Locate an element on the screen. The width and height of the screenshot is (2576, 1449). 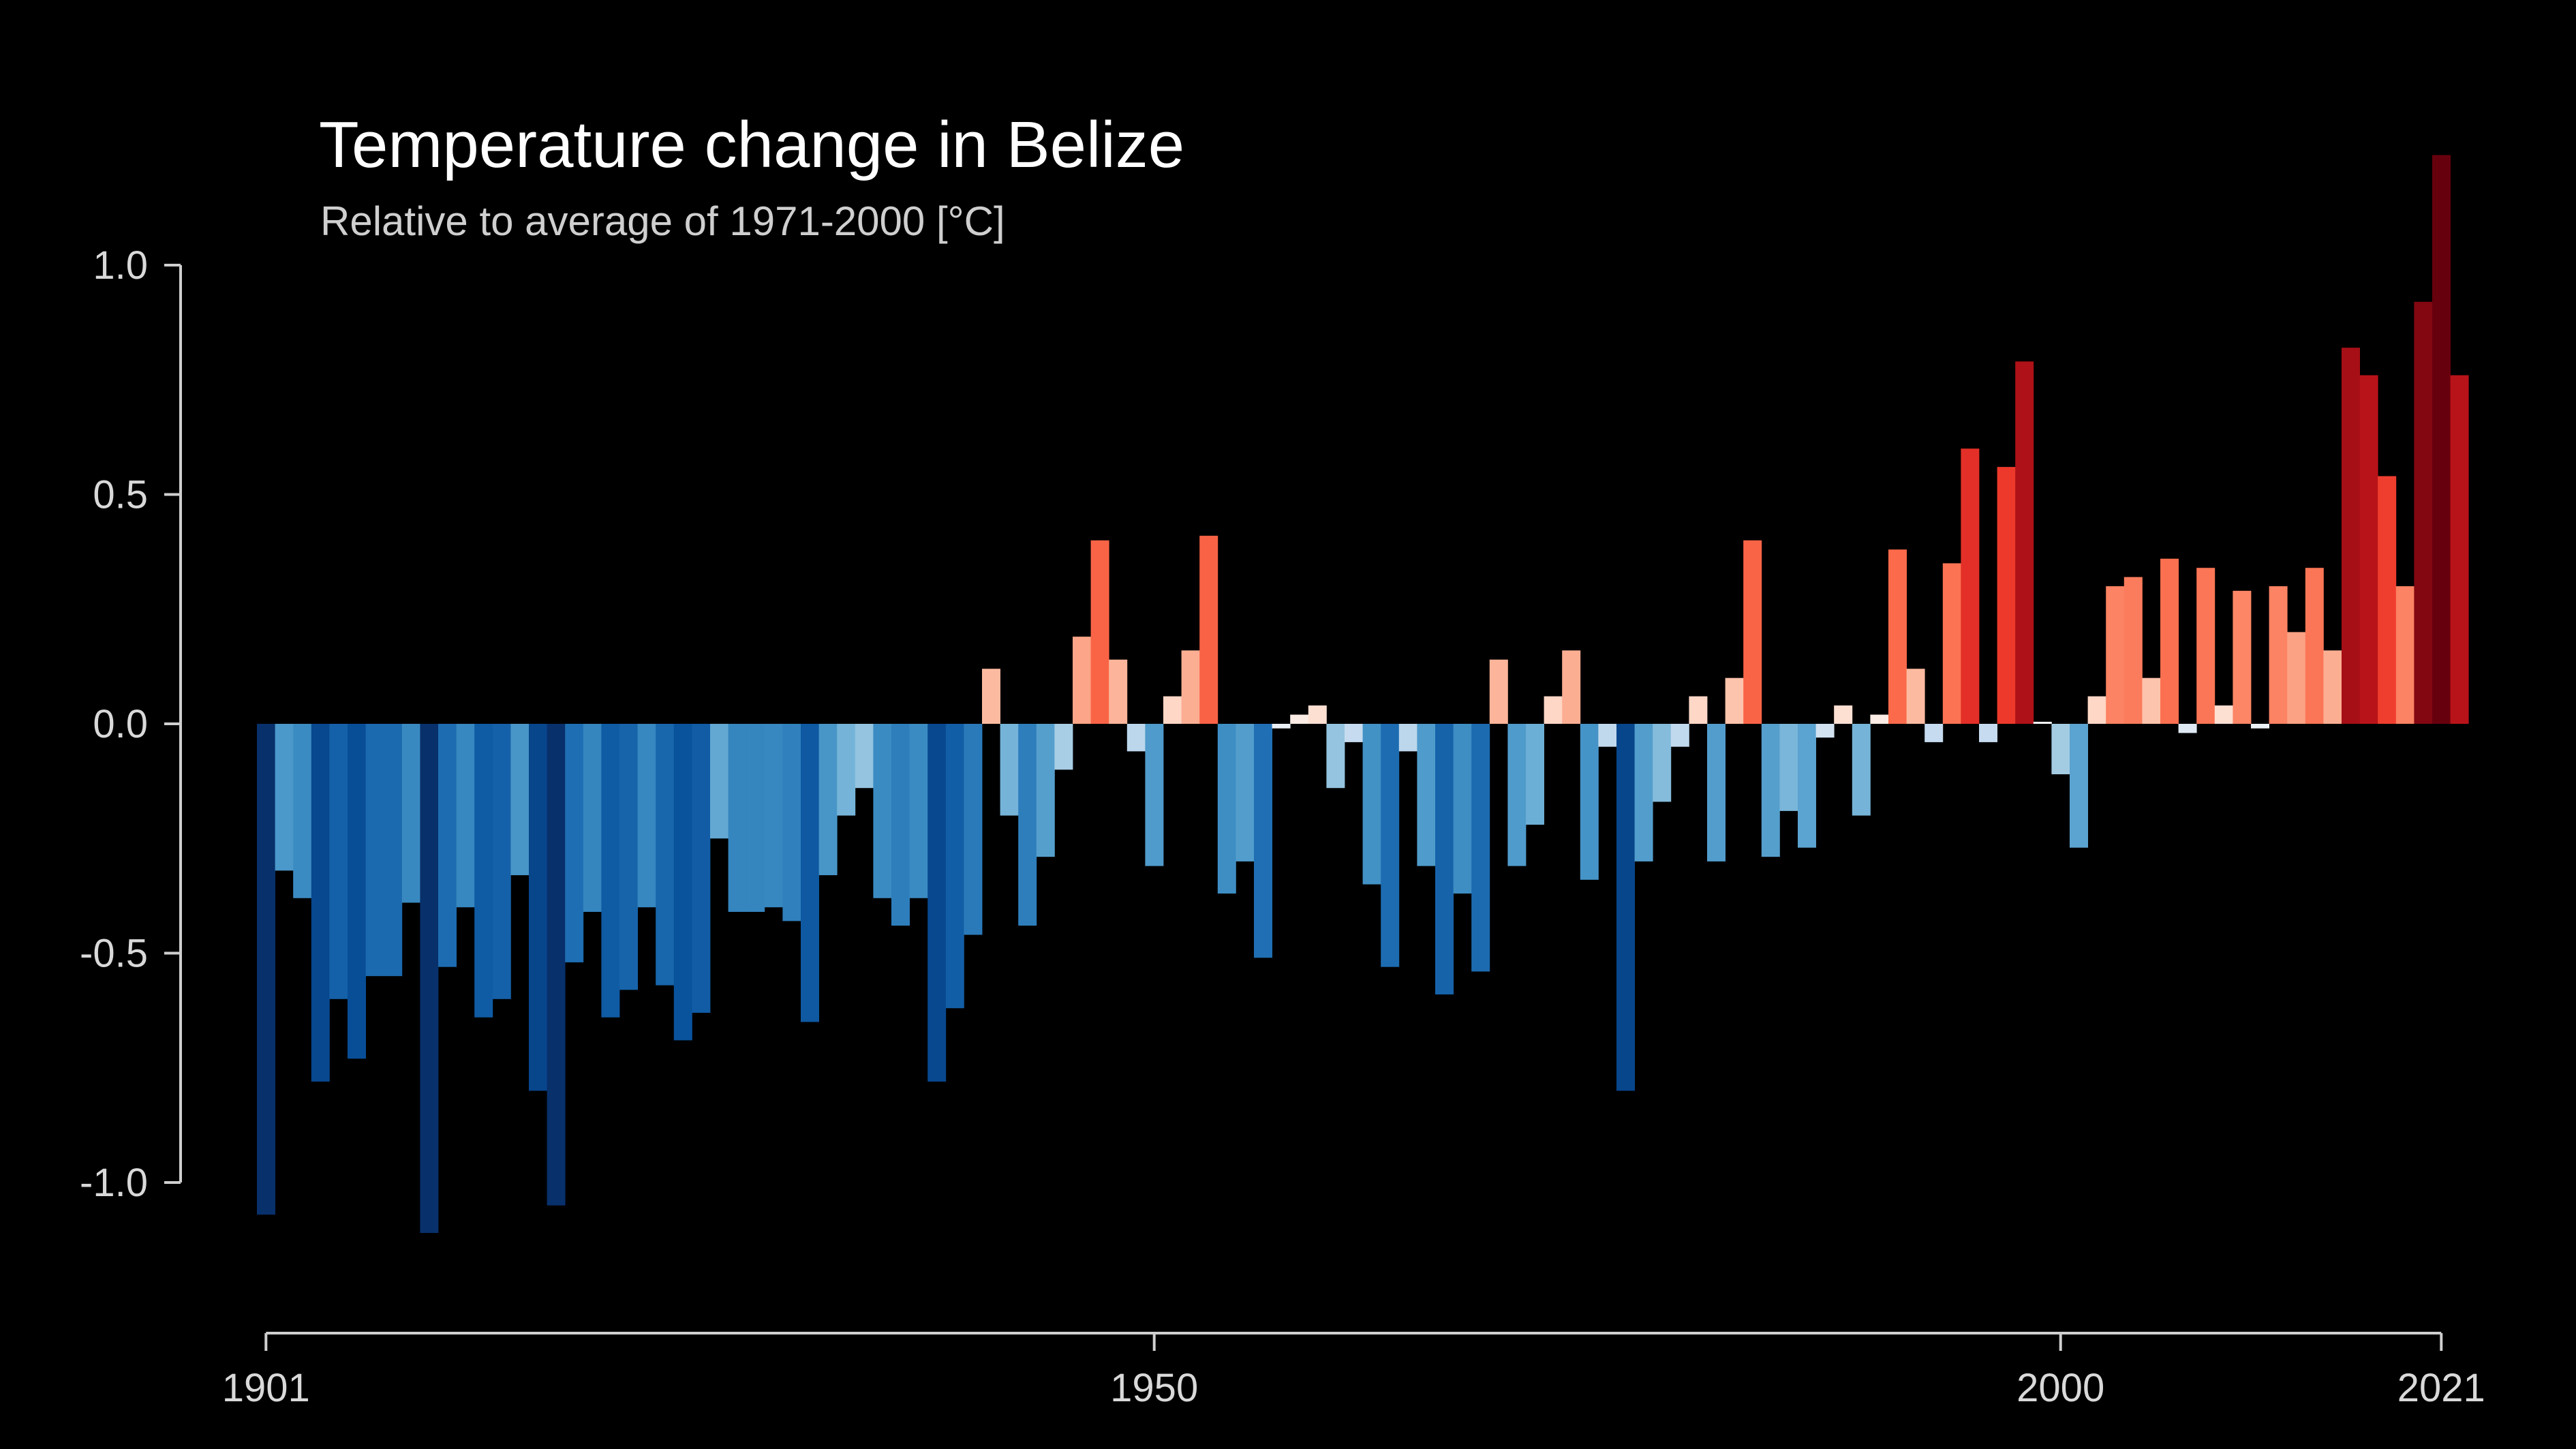
bar-1983 is located at coordinates (1753, 632).